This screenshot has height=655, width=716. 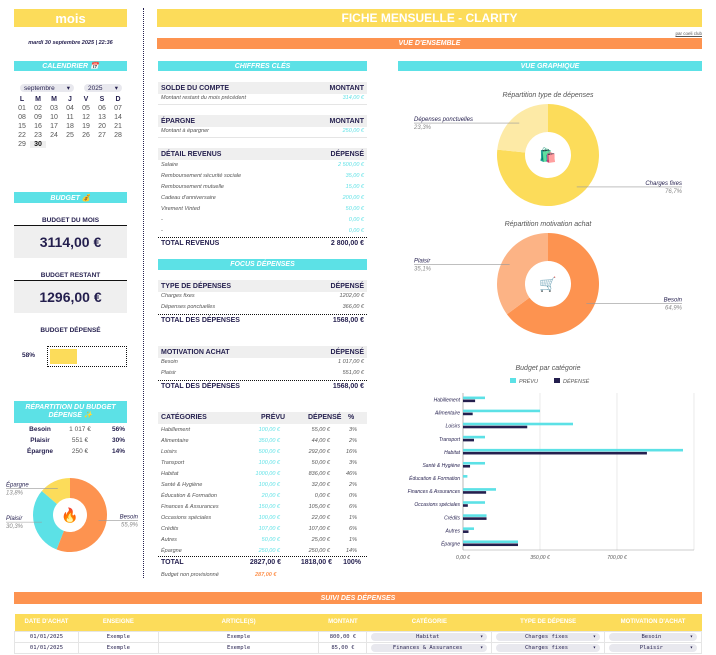 I want to click on calendar-day: 14, so click(x=118, y=117).